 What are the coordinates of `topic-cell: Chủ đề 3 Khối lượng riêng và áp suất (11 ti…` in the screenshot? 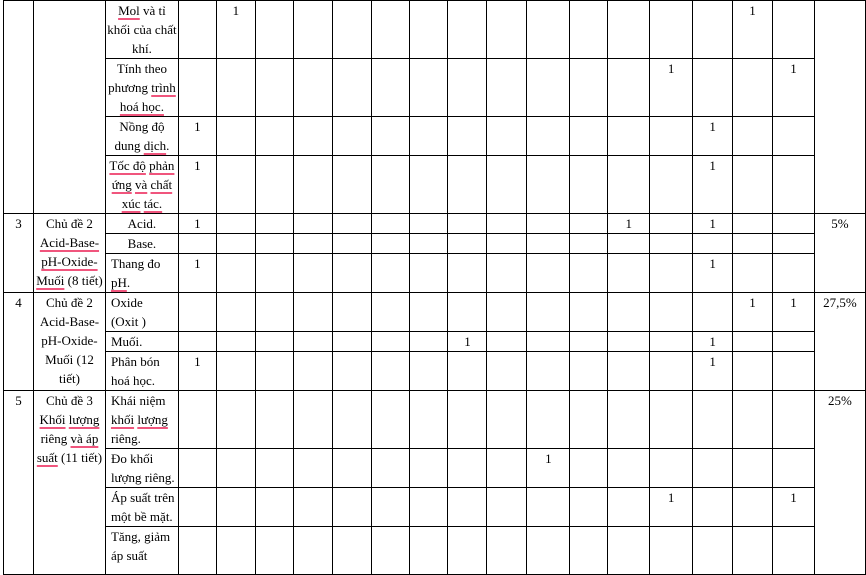 It's located at (69, 482).